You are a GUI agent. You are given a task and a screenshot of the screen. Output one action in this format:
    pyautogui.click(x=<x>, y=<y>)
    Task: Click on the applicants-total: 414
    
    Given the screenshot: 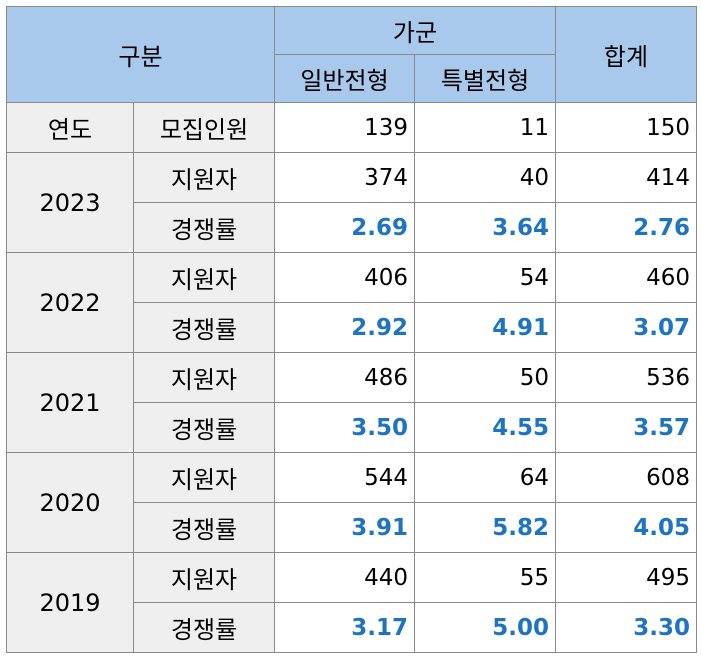 What is the action you would take?
    pyautogui.click(x=626, y=177)
    